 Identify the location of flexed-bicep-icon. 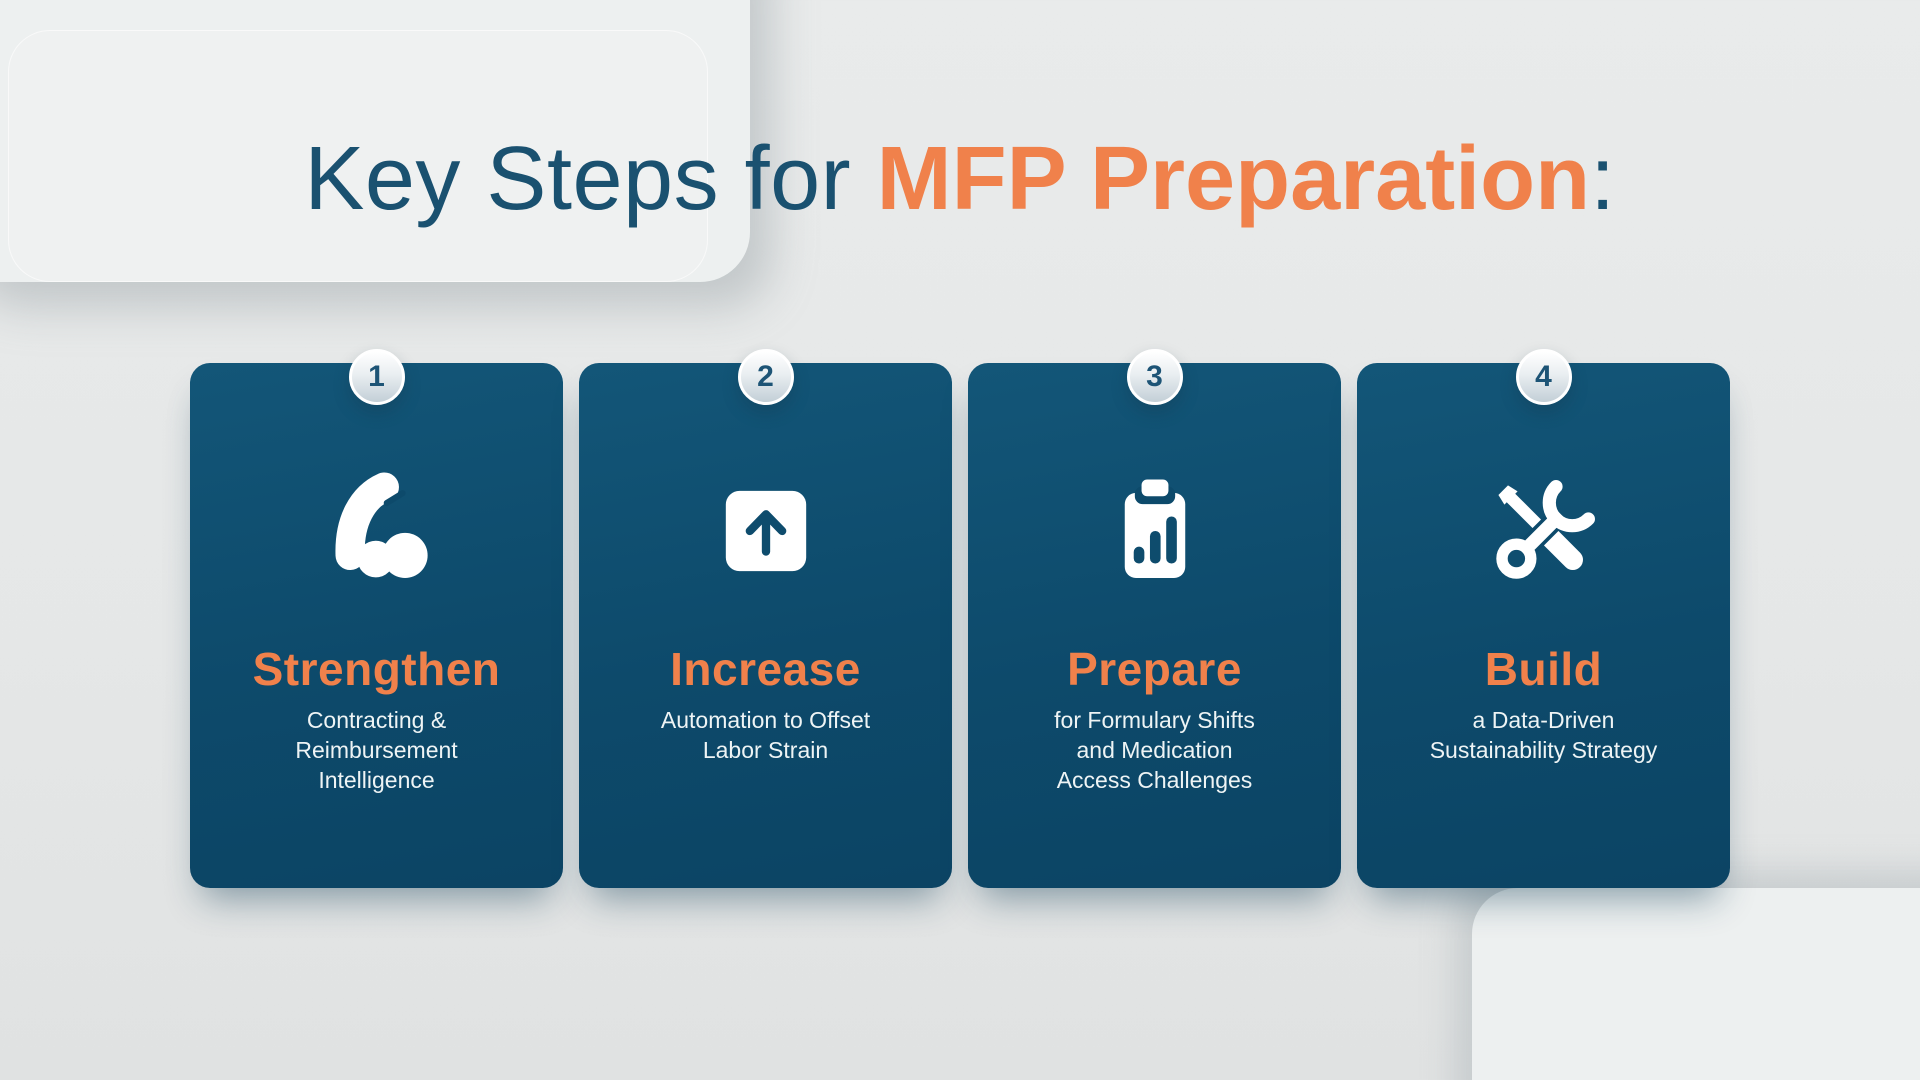
(376, 530).